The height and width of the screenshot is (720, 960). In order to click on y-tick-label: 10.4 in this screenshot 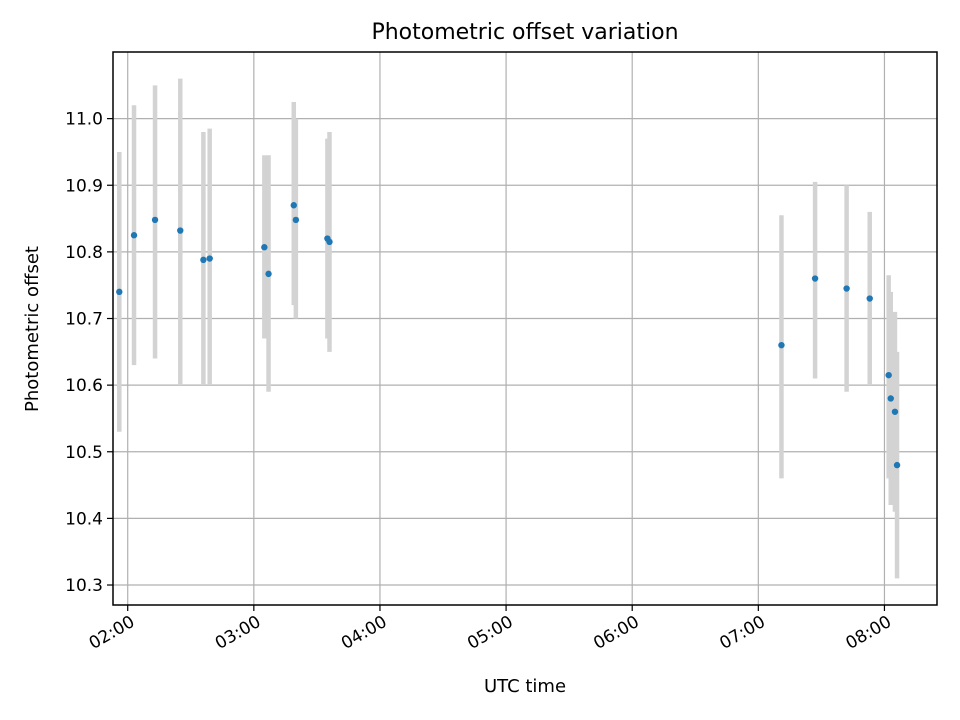, I will do `click(84, 519)`.